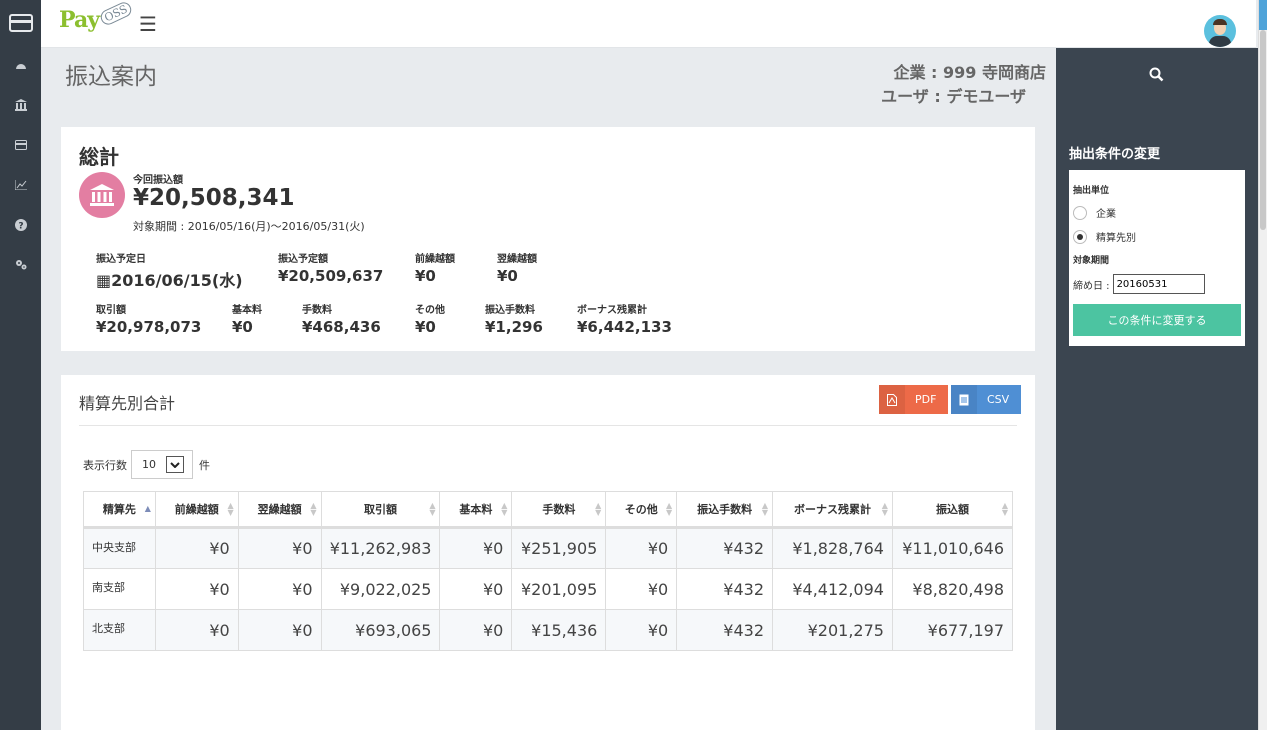 This screenshot has height=730, width=1267. I want to click on pdf-button: PDF, so click(913, 399).